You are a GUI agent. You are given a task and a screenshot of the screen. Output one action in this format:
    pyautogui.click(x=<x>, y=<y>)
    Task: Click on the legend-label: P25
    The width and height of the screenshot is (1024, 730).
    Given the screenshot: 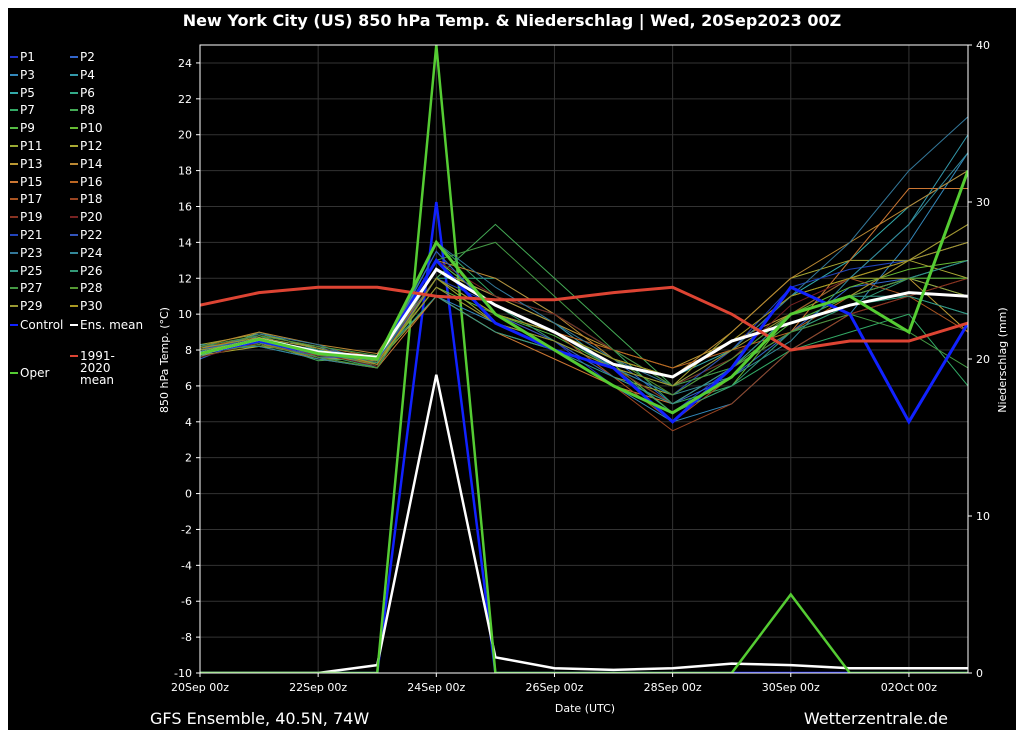 What is the action you would take?
    pyautogui.click(x=31, y=270)
    